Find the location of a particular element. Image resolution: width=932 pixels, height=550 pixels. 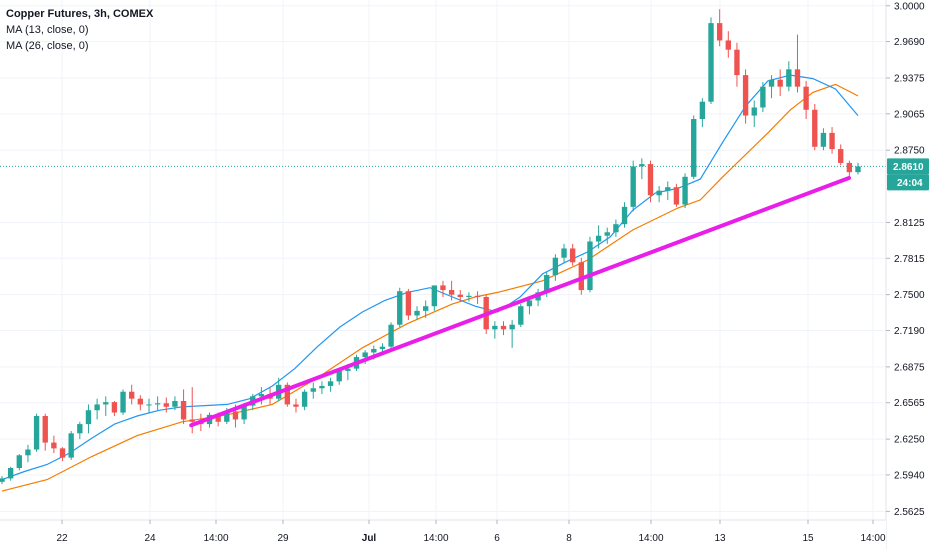

last-price-badge: 2.8610 24:04 is located at coordinates (908, 174).